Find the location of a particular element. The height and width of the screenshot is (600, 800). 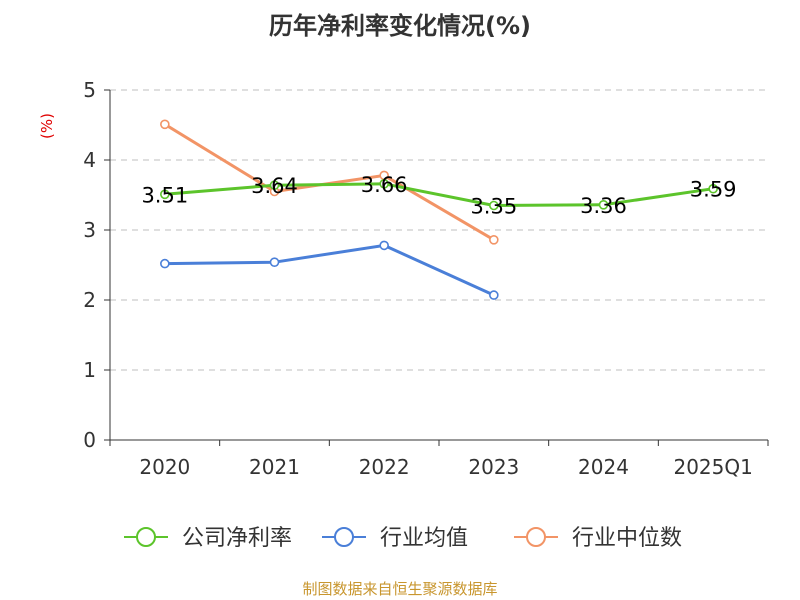

data-label: 3.51 is located at coordinates (164, 195).